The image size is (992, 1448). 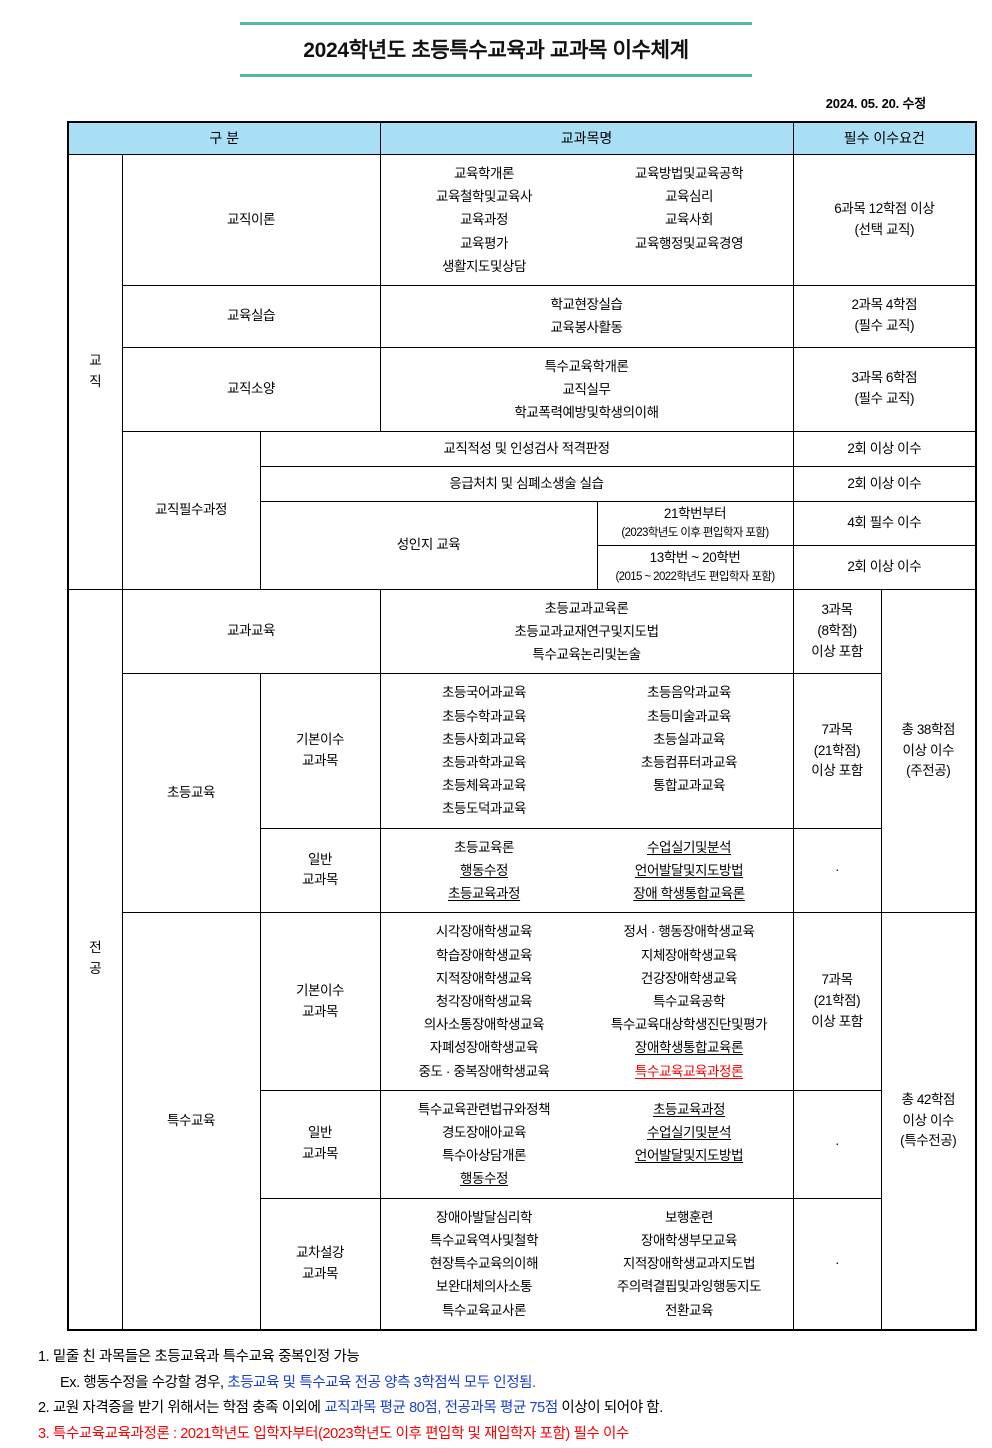 I want to click on requirement-gyojik-required-1: 2회 이상 이수, so click(x=884, y=449).